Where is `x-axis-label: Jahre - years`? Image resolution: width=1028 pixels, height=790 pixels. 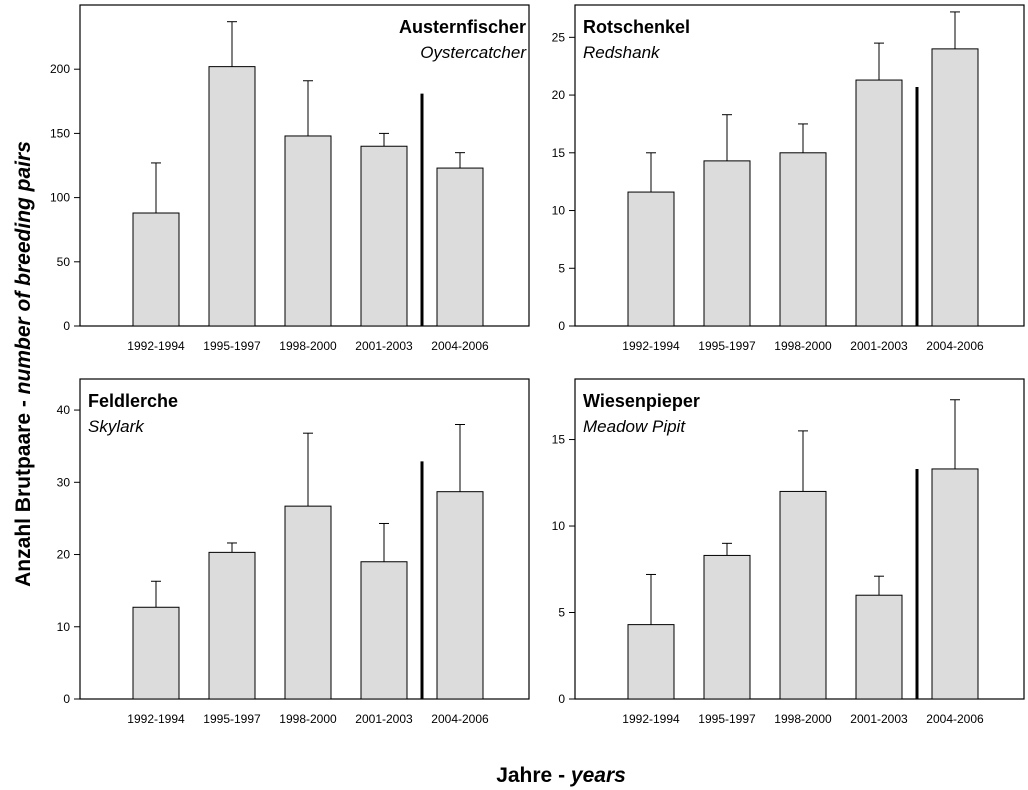
x-axis-label: Jahre - years is located at coordinates (561, 775).